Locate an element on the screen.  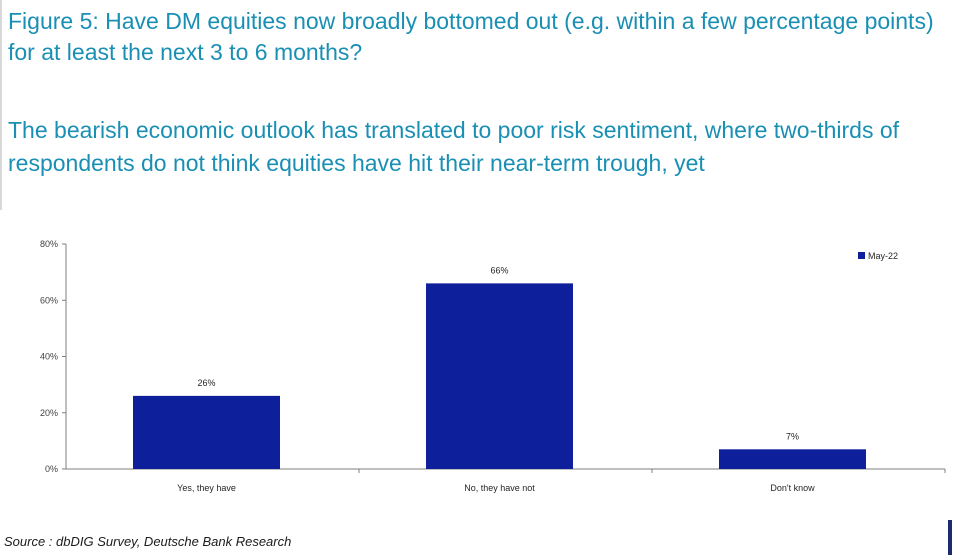
left-divider is located at coordinates (1, 105).